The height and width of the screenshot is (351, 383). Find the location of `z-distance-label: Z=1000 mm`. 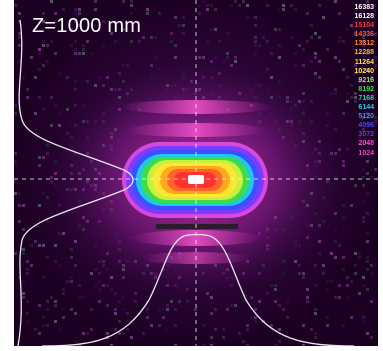

z-distance-label: Z=1000 mm is located at coordinates (87, 26).